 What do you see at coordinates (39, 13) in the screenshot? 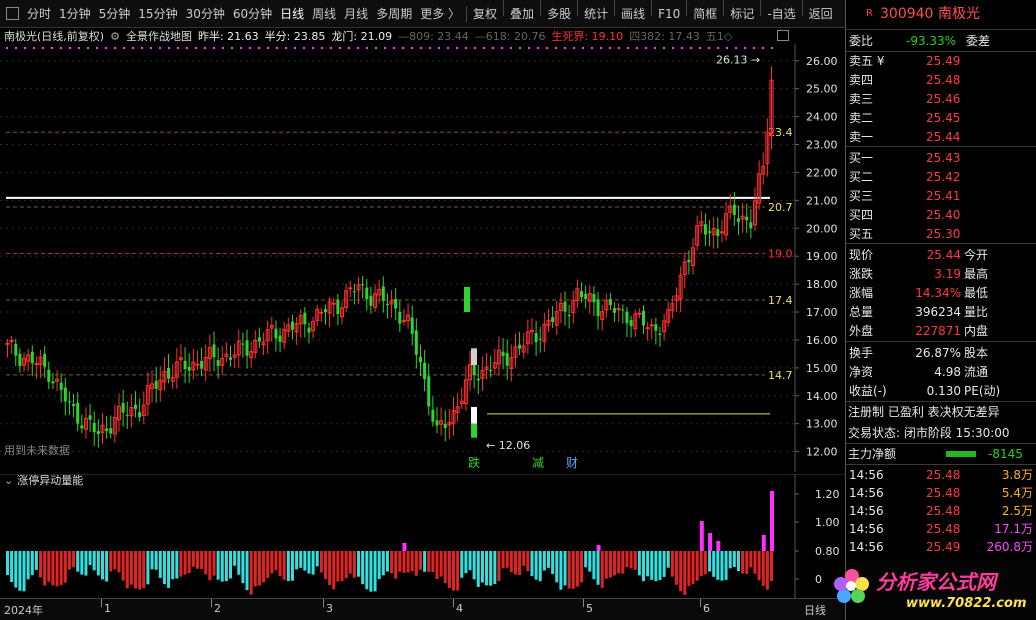
I see `period-tab: 分时` at bounding box center [39, 13].